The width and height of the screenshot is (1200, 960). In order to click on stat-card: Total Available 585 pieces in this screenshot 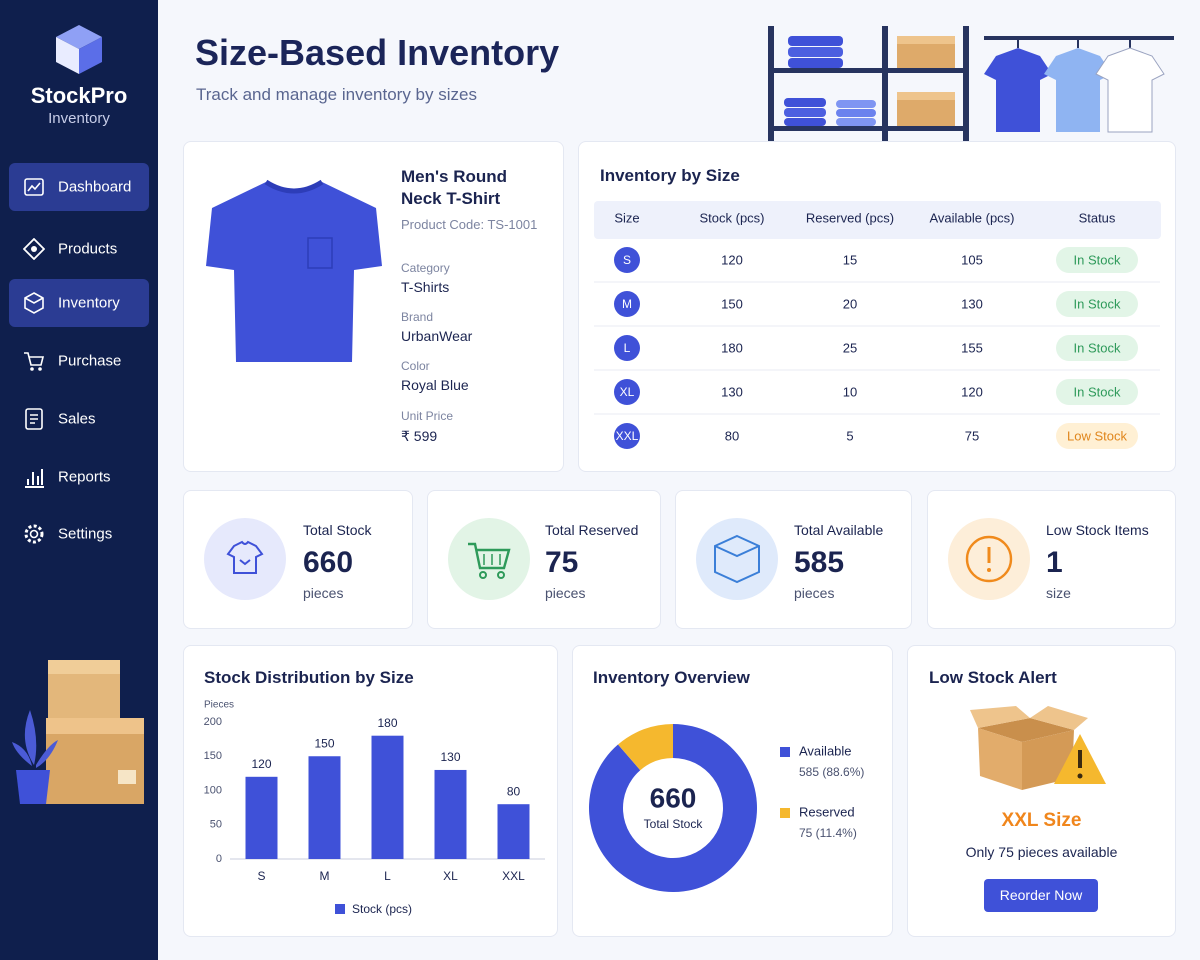, I will do `click(793, 559)`.